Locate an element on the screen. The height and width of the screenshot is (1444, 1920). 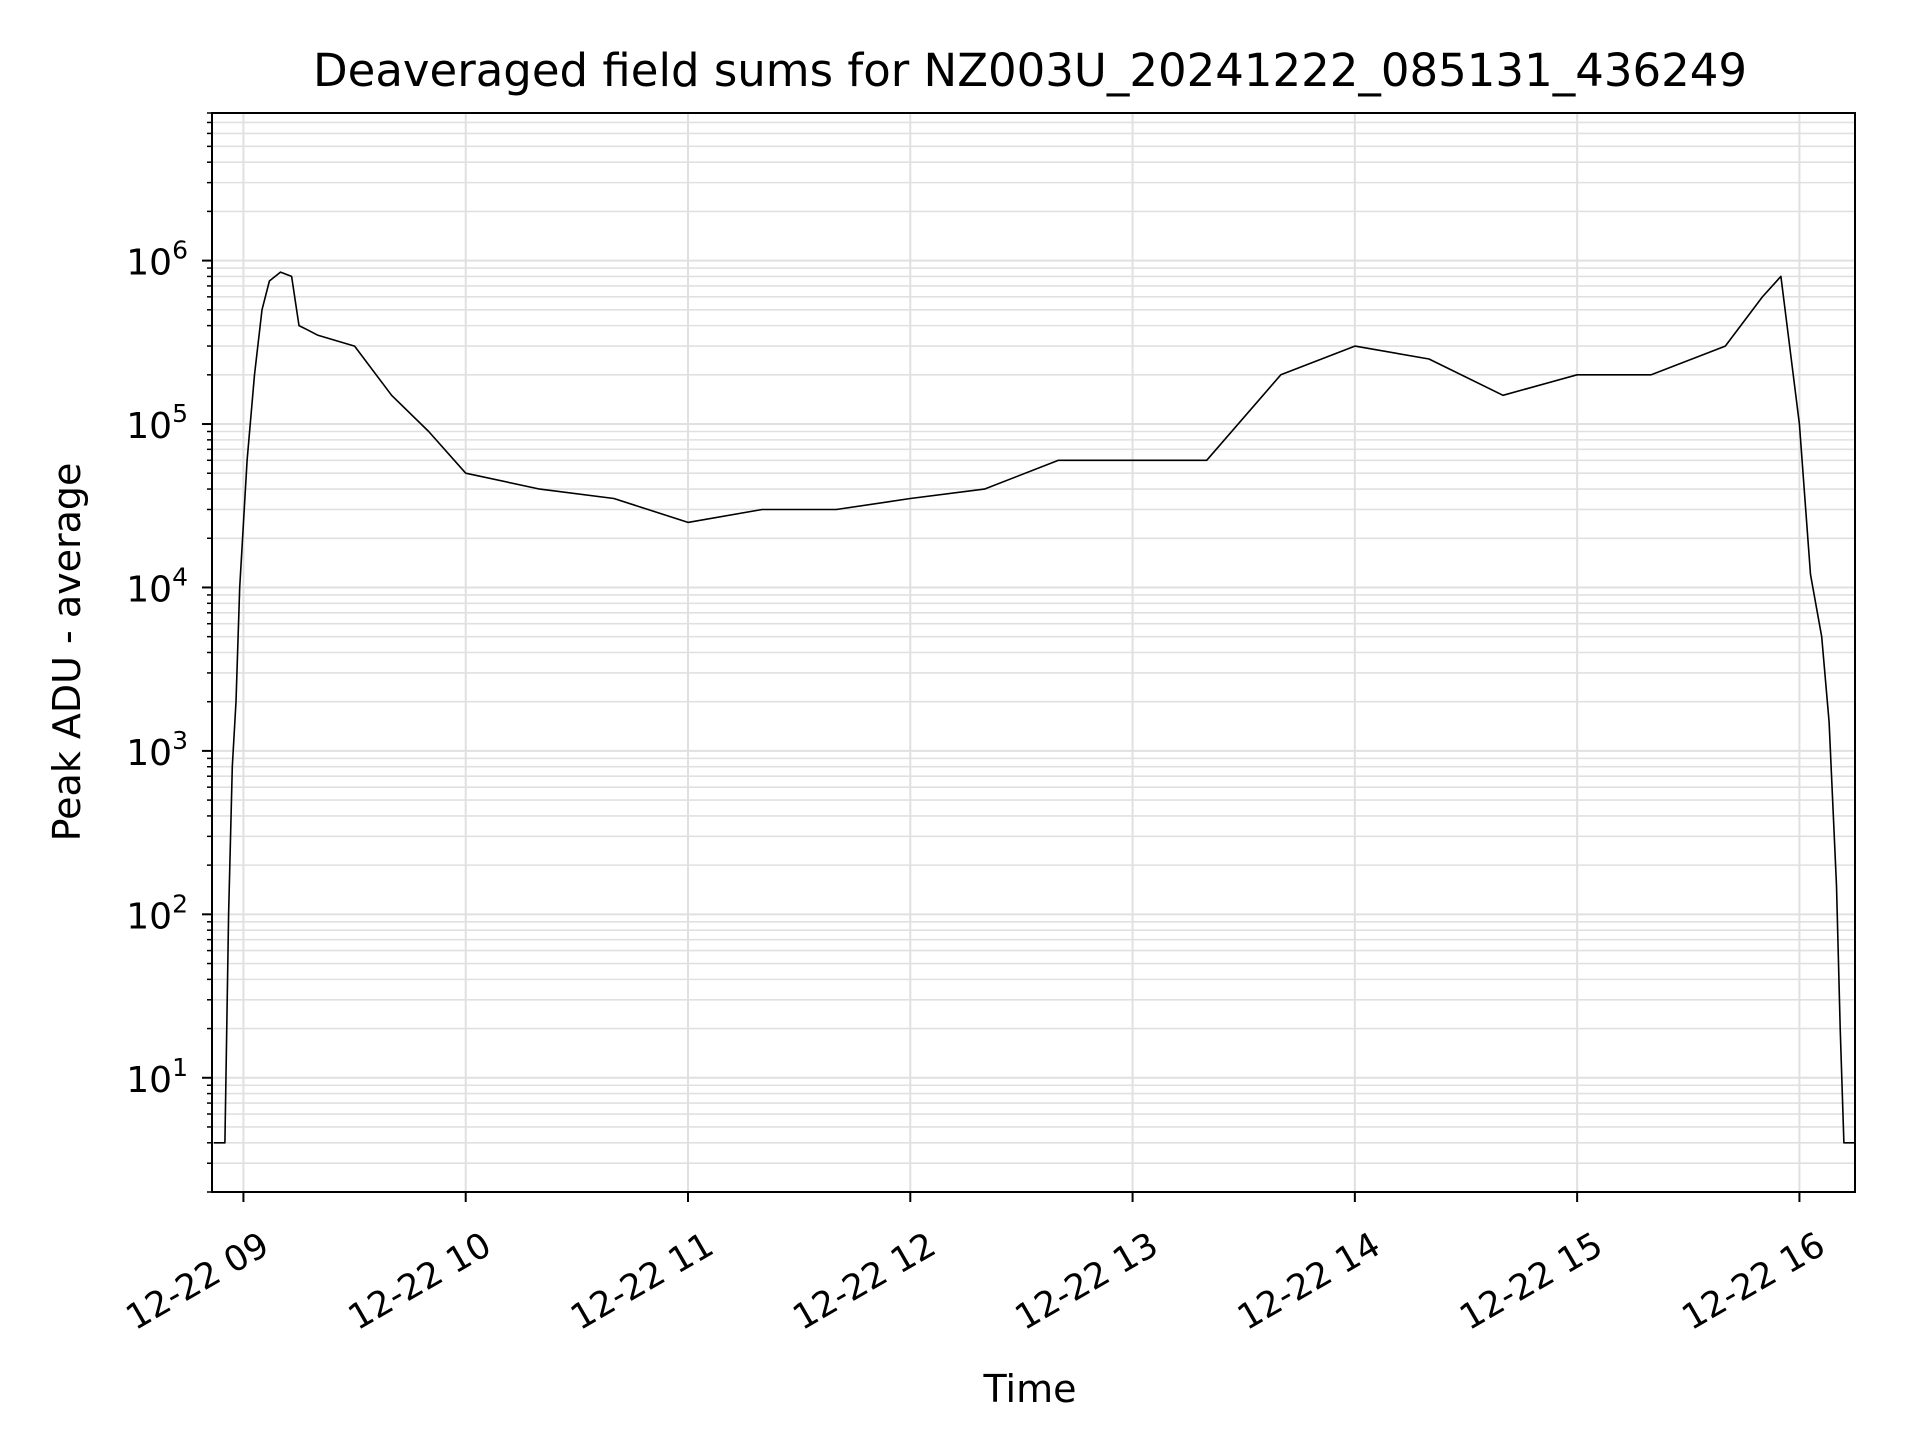
y-axis-ticks: 10¹ 10² 10³ 10⁴ 10⁵ 10⁶ is located at coordinates (169, 652).